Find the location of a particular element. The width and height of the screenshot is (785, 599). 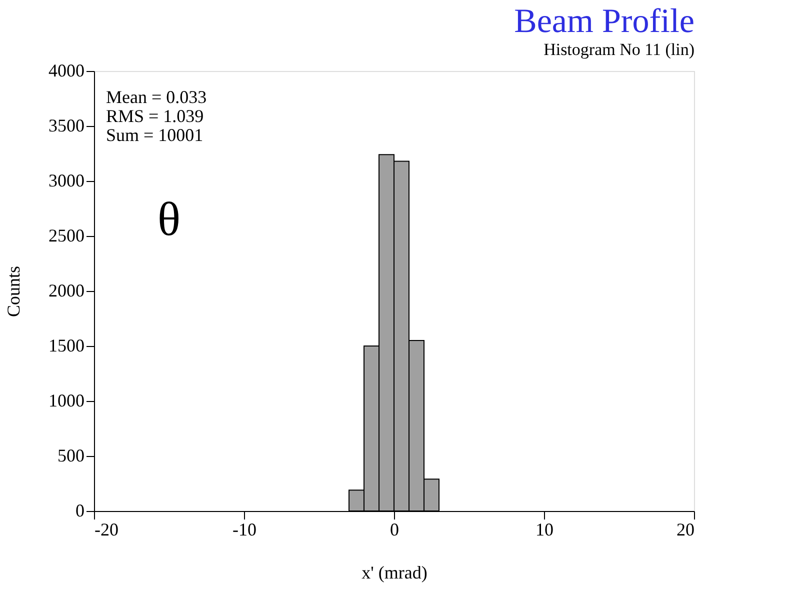

y-tick-label: 2000 is located at coordinates (66, 290).